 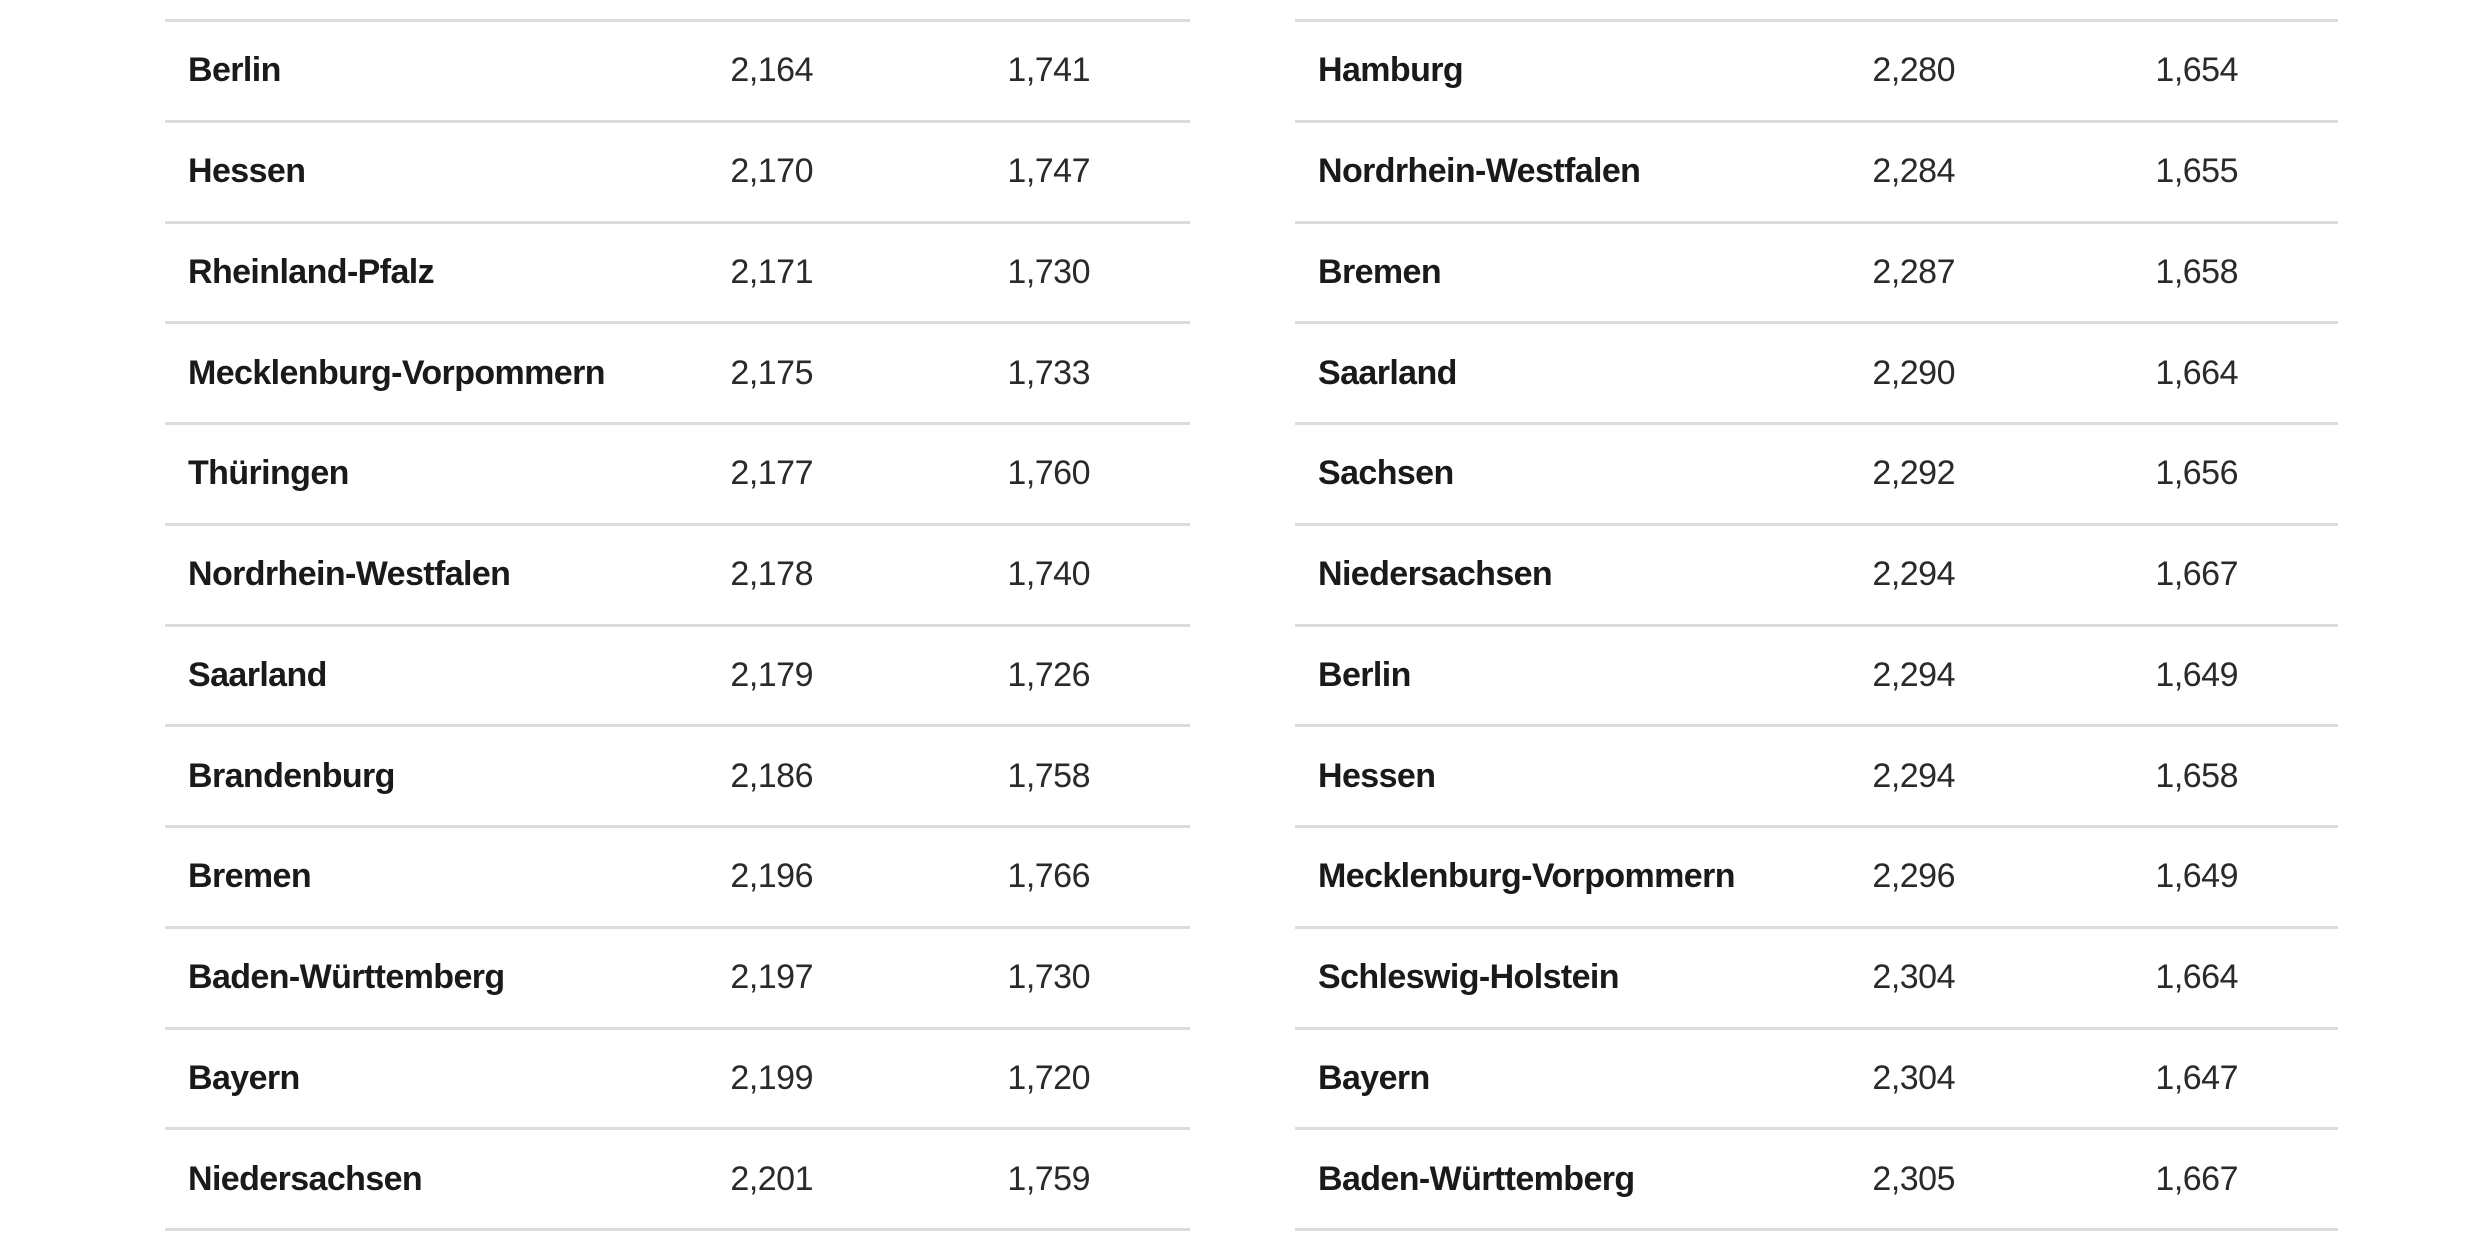 I want to click on table-row: Brandenburg 2,186 1,758, so click(x=677, y=777).